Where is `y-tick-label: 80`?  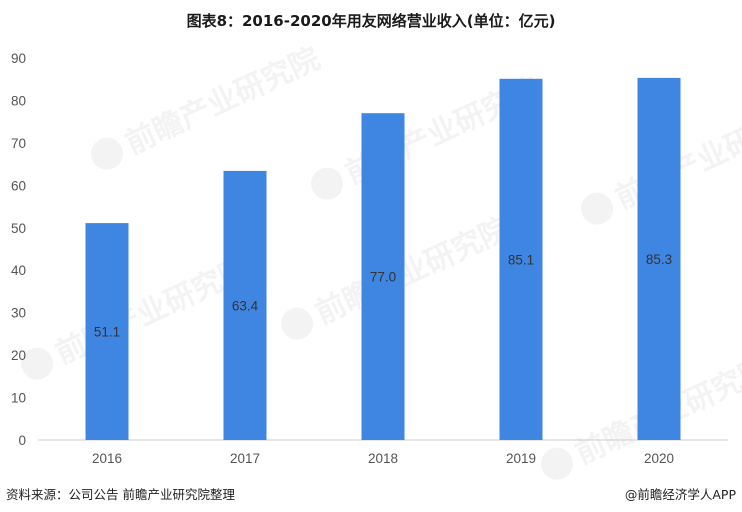 y-tick-label: 80 is located at coordinates (18, 100).